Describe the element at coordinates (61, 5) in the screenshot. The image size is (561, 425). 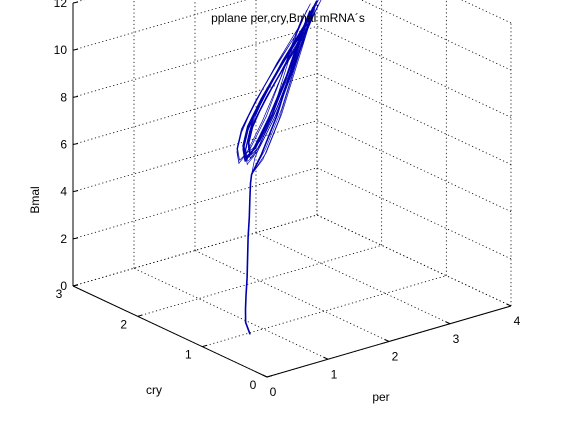
I see `z-tick-label: 12` at that location.